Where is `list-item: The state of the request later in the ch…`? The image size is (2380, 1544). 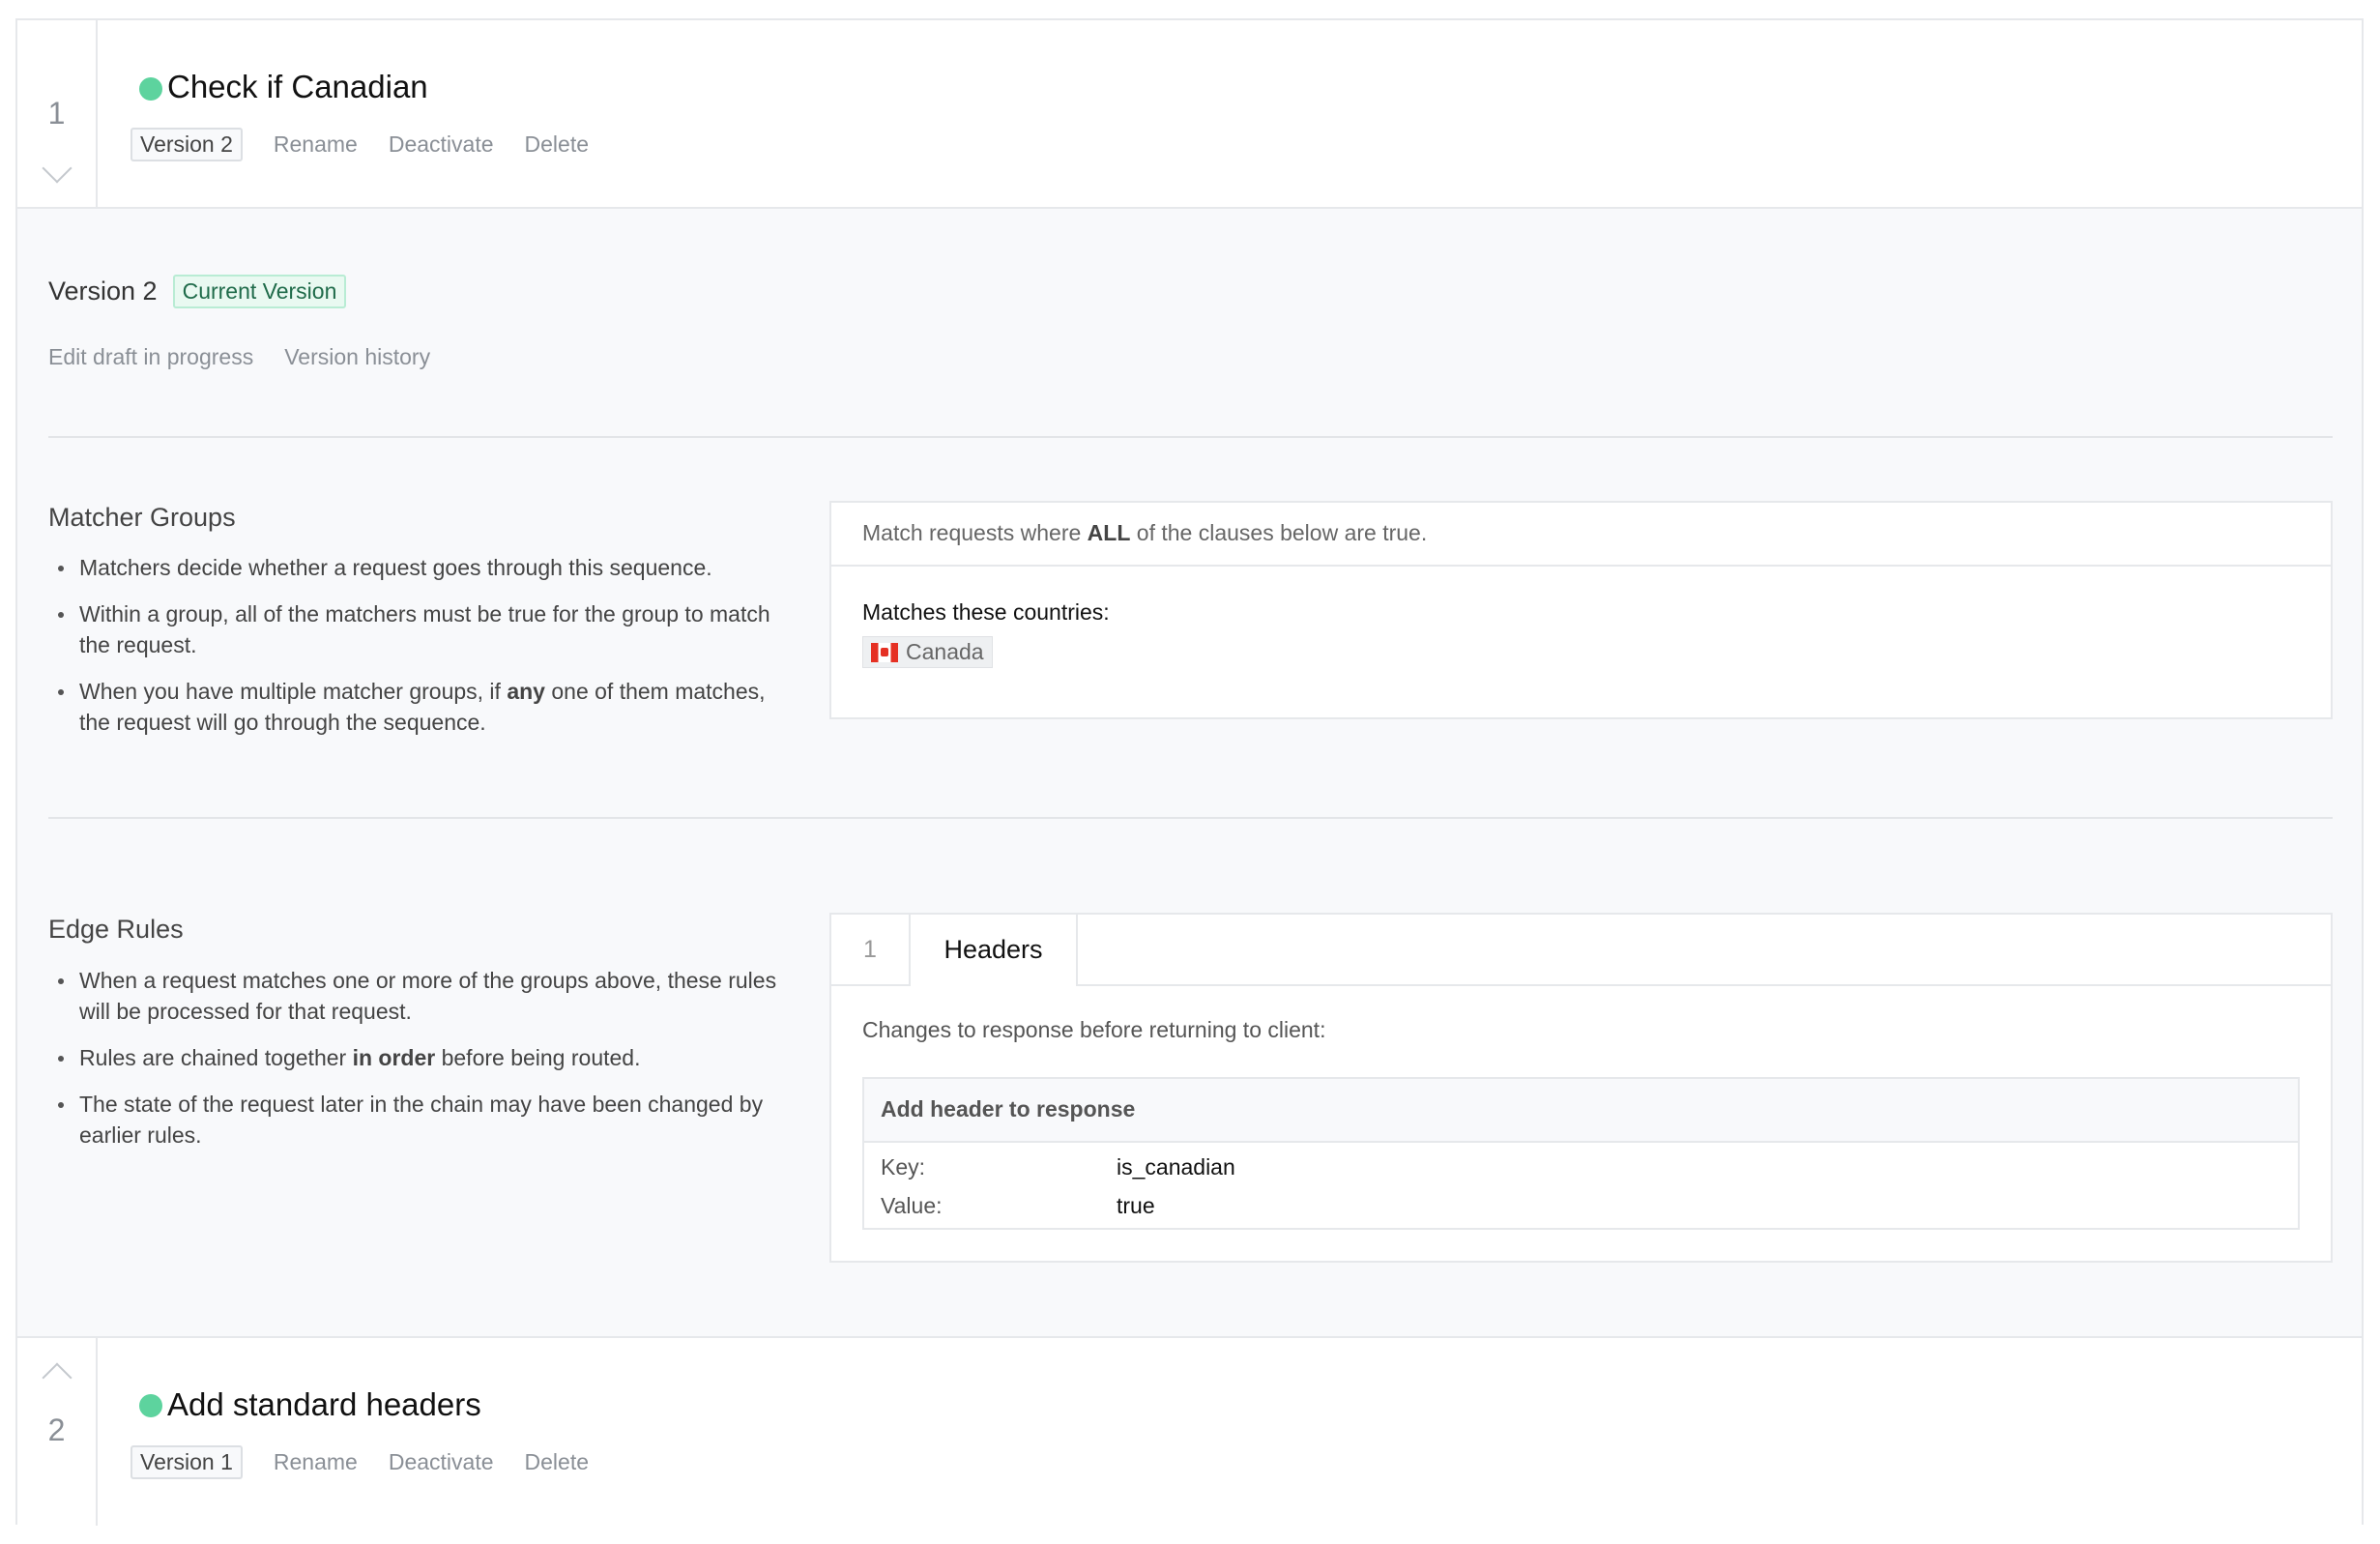 list-item: The state of the request later in the ch… is located at coordinates (416, 1120).